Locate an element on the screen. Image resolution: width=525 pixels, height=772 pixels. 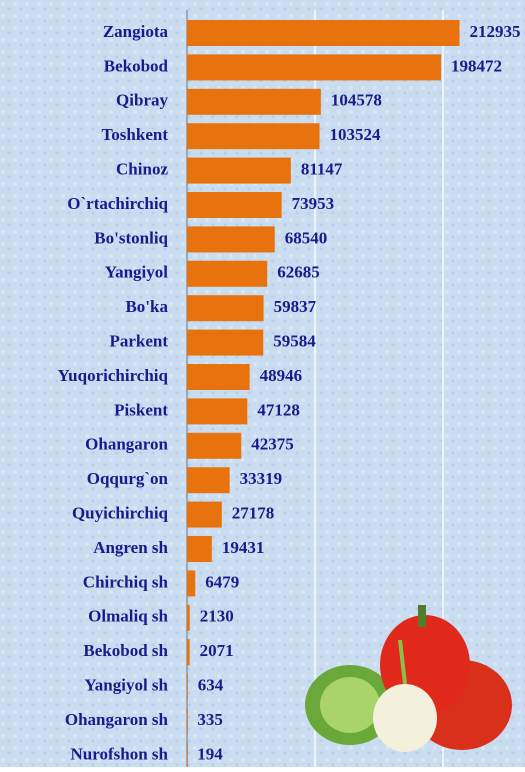
category-label: Bekobod sh is located at coordinates (125, 650).